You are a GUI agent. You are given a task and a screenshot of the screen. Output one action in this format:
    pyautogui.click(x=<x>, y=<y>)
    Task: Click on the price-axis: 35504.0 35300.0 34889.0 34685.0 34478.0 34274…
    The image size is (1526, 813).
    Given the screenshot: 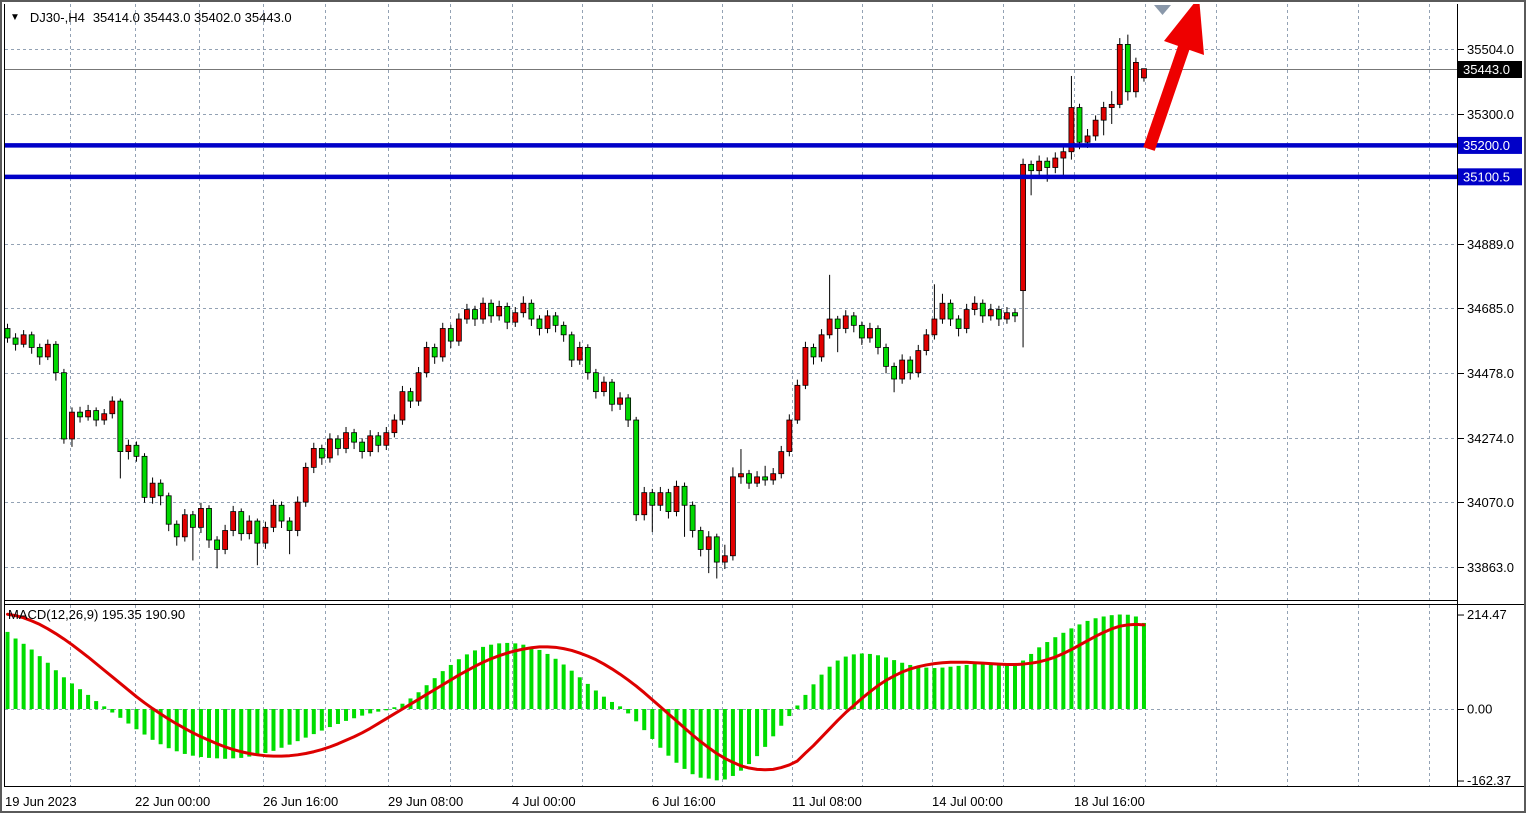 What is the action you would take?
    pyautogui.click(x=1489, y=308)
    